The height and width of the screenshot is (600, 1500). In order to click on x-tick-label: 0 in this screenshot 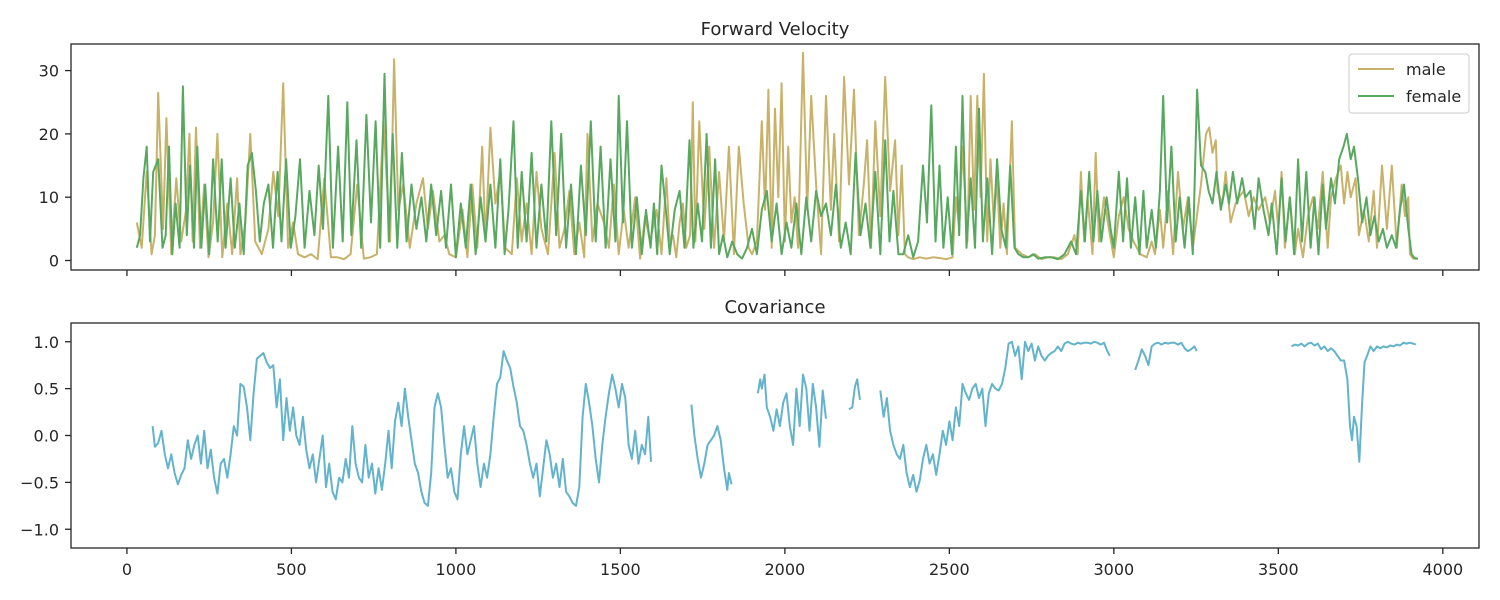, I will do `click(127, 569)`.